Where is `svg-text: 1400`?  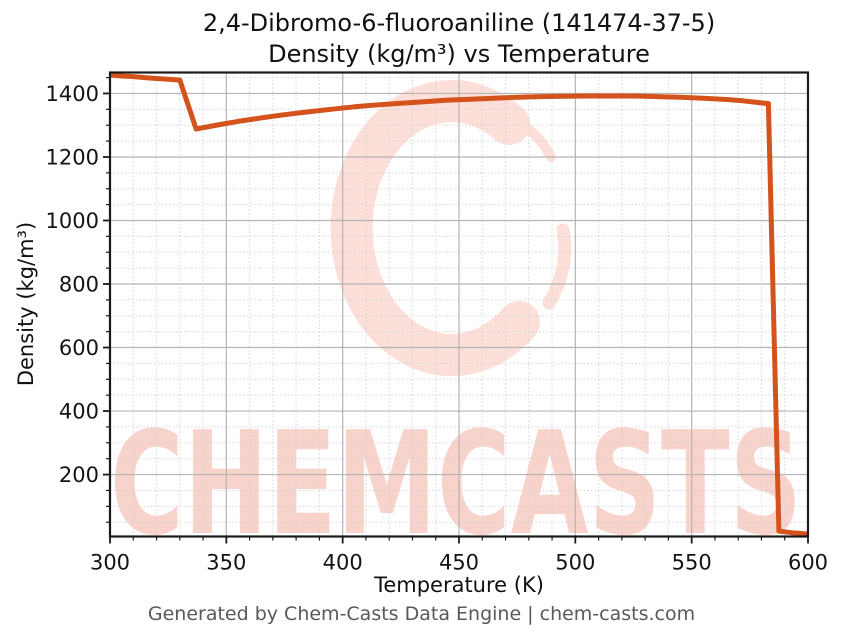 svg-text: 1400 is located at coordinates (72, 94).